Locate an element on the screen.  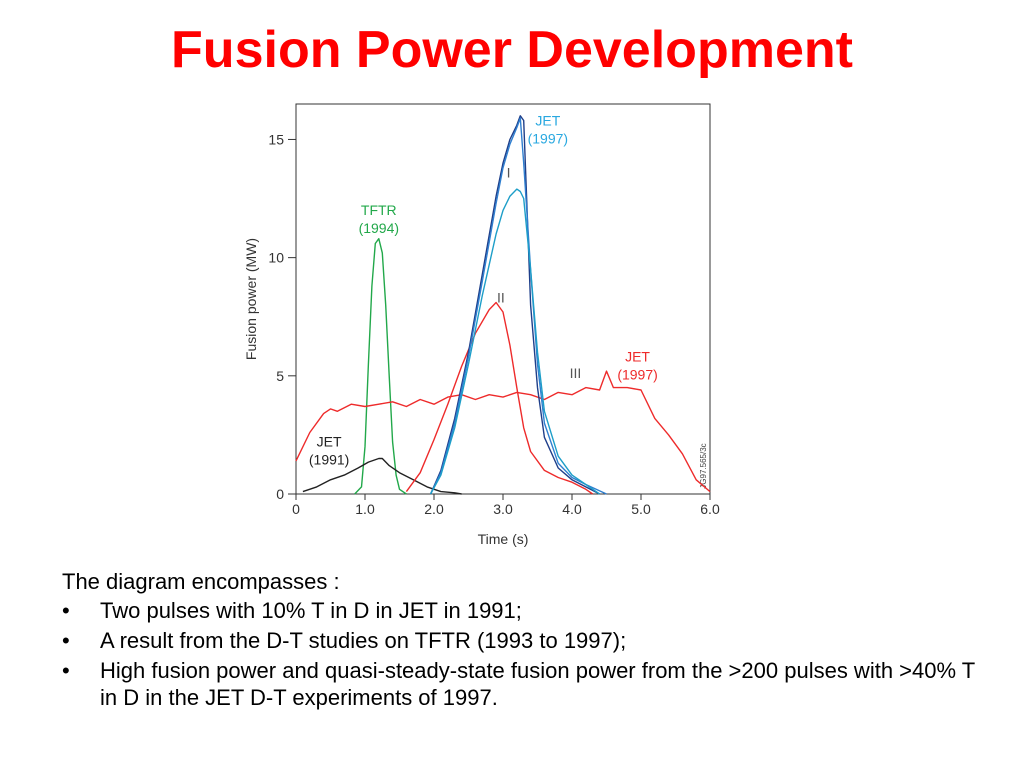
annotation-label: TFTR is located at coordinates (379, 210).